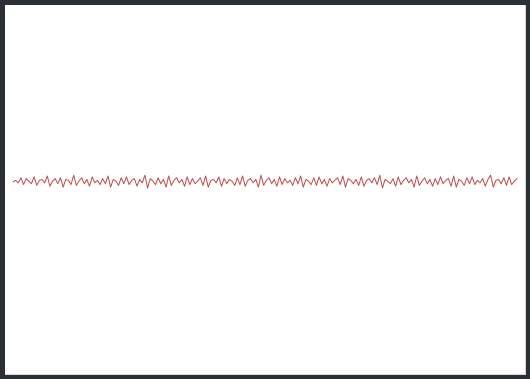 The height and width of the screenshot is (379, 530). I want to click on series-line, so click(265, 181).